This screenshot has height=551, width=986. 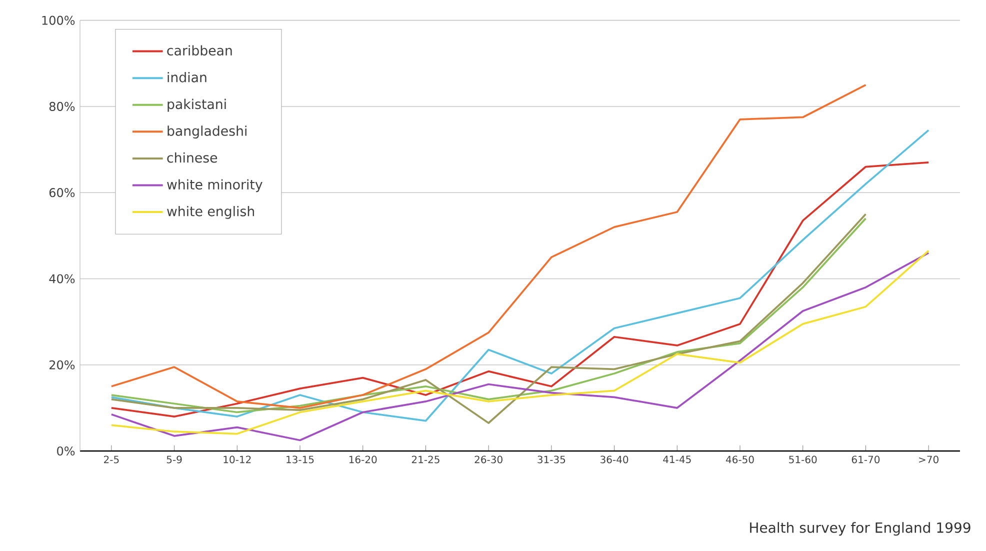 What do you see at coordinates (58, 20) in the screenshot?
I see `y-tick-label: 100%` at bounding box center [58, 20].